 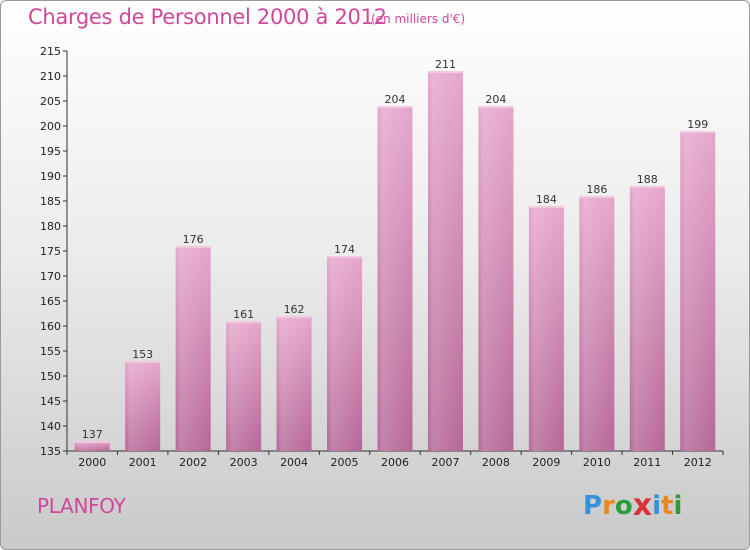 What do you see at coordinates (50, 426) in the screenshot?
I see `y-tick-label: 140` at bounding box center [50, 426].